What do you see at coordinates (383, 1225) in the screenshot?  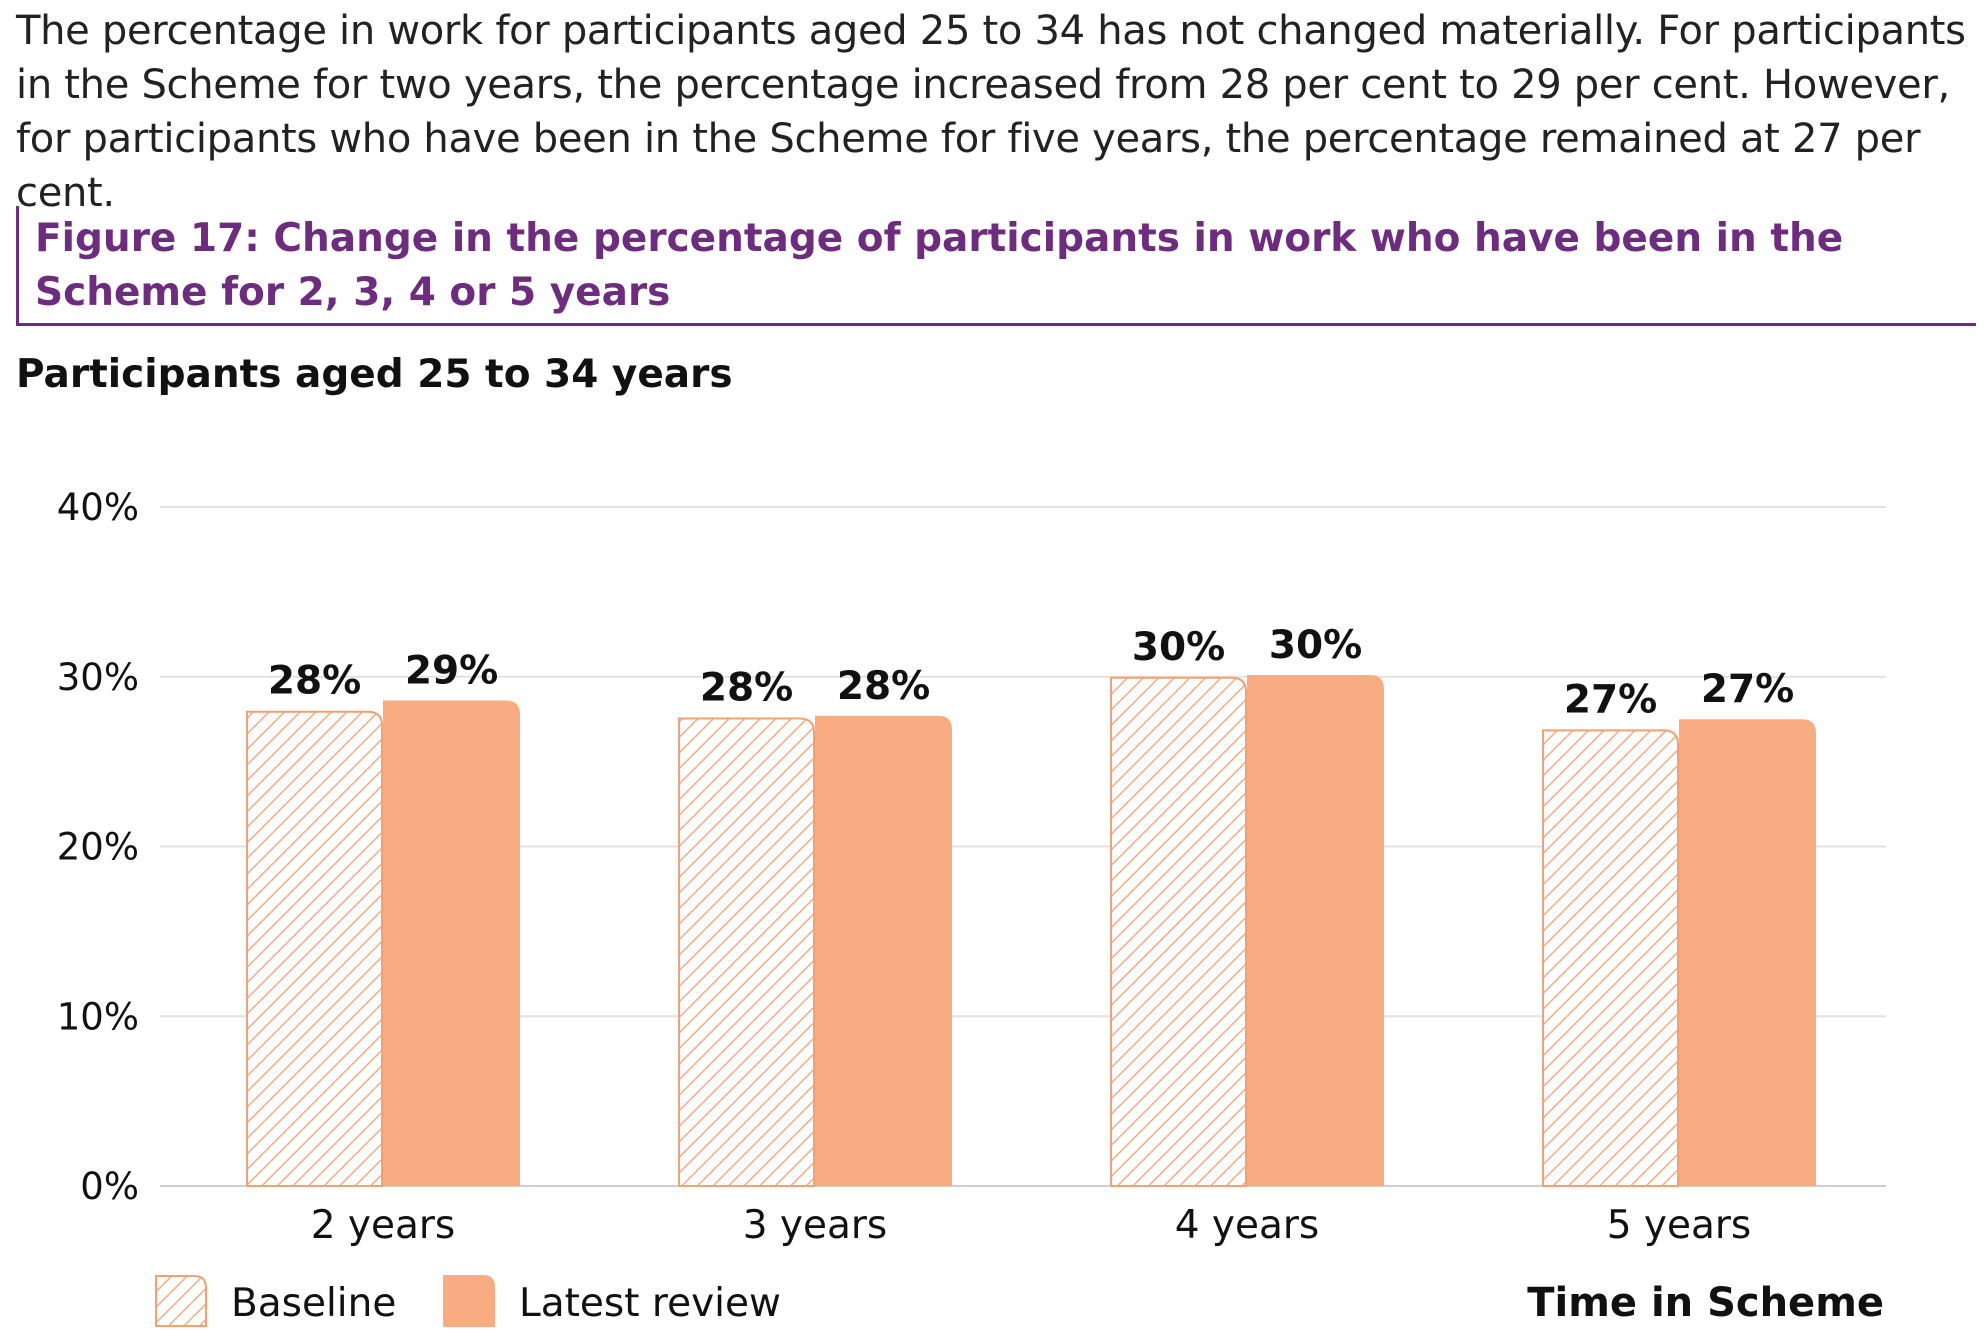 I see `x-category-label: 2 years` at bounding box center [383, 1225].